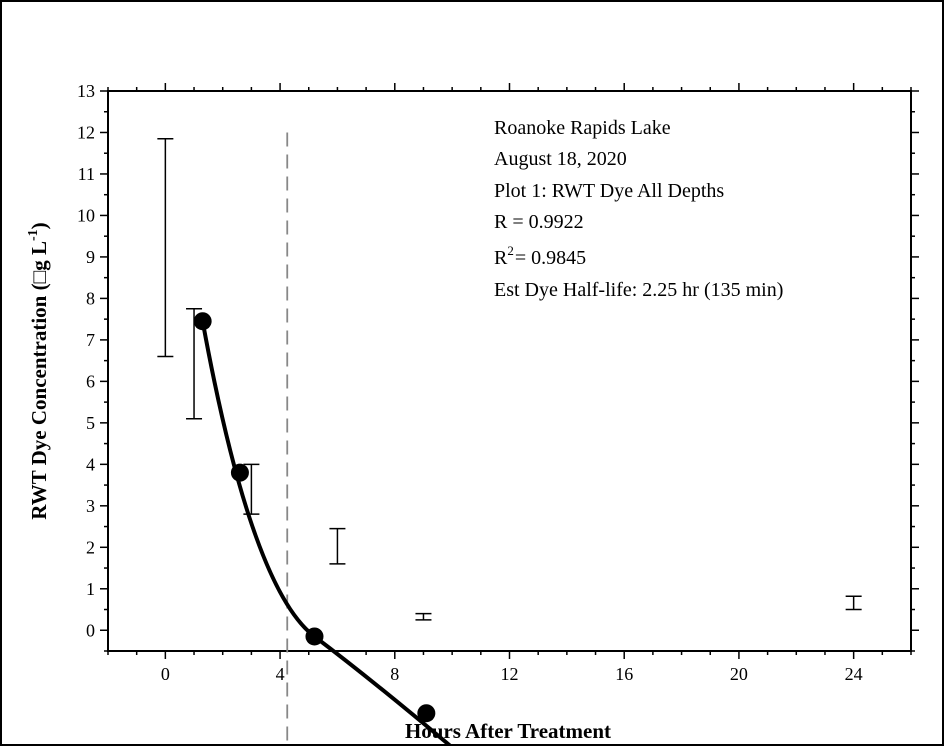 Image resolution: width=944 pixels, height=746 pixels. What do you see at coordinates (90, 257) in the screenshot?
I see `y-tick-label: 9` at bounding box center [90, 257].